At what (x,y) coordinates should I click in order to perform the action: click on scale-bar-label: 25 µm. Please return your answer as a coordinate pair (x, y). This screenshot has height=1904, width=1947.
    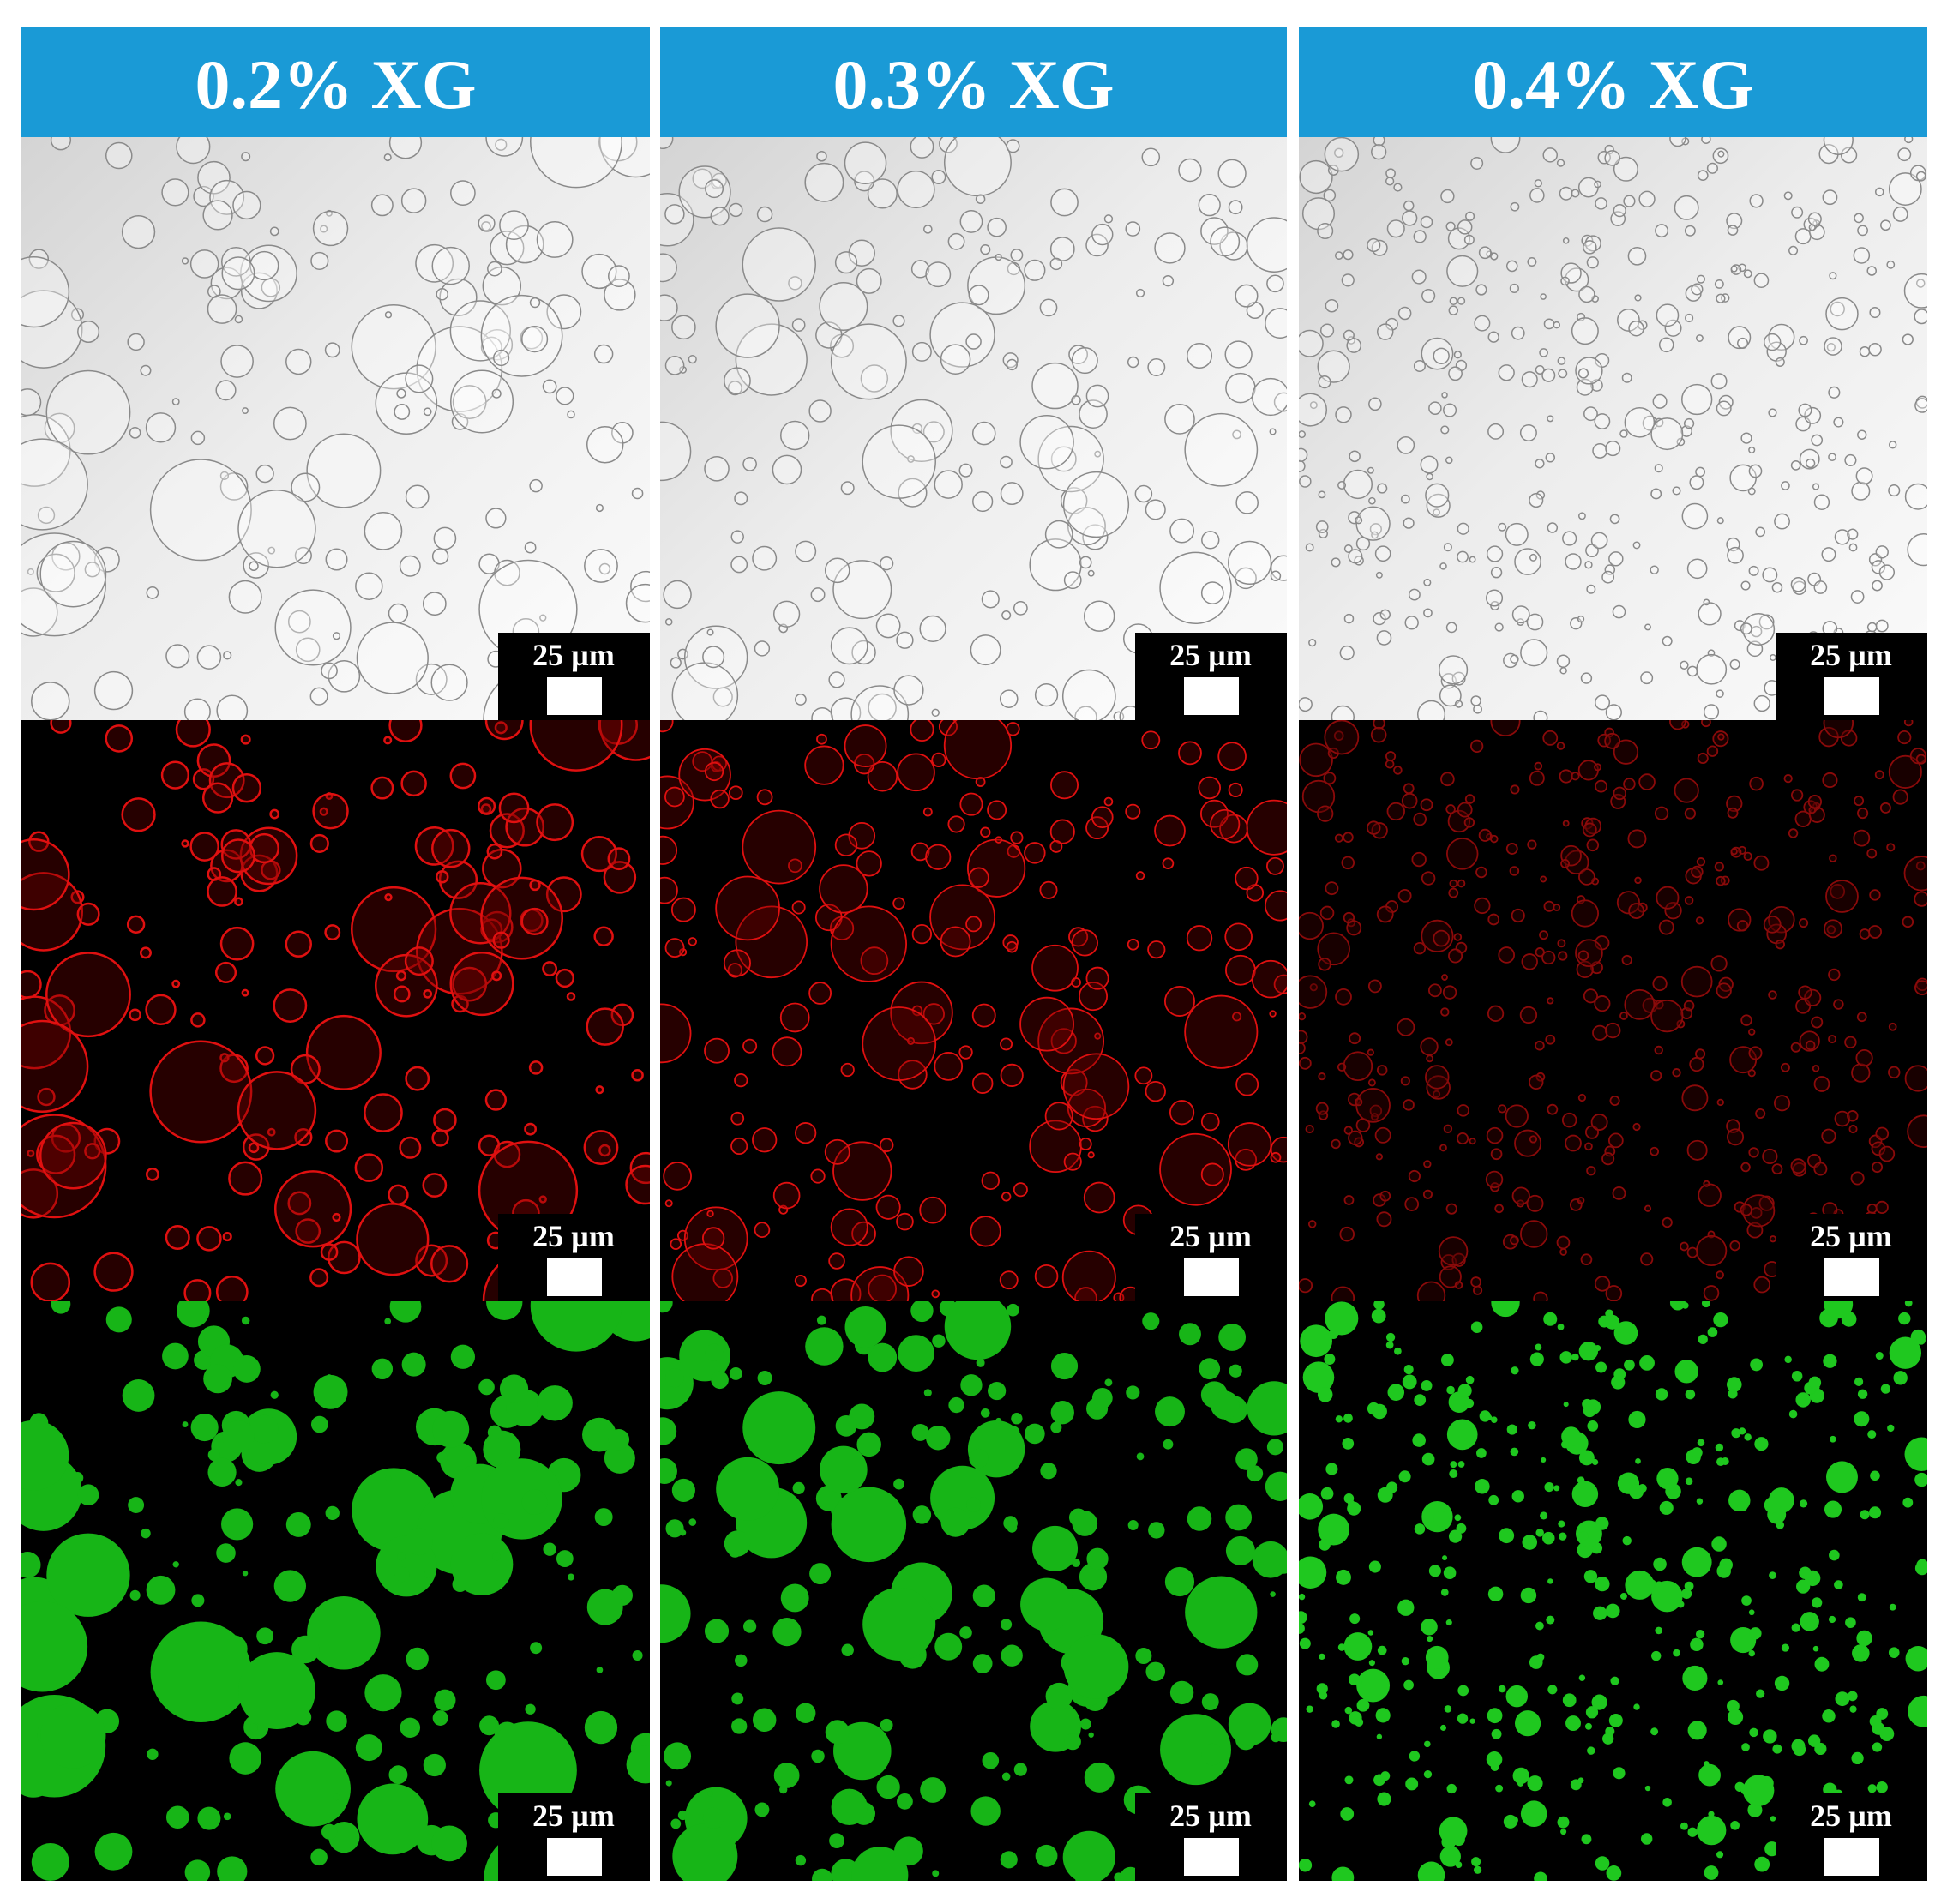
    Looking at the image, I should click on (1210, 655).